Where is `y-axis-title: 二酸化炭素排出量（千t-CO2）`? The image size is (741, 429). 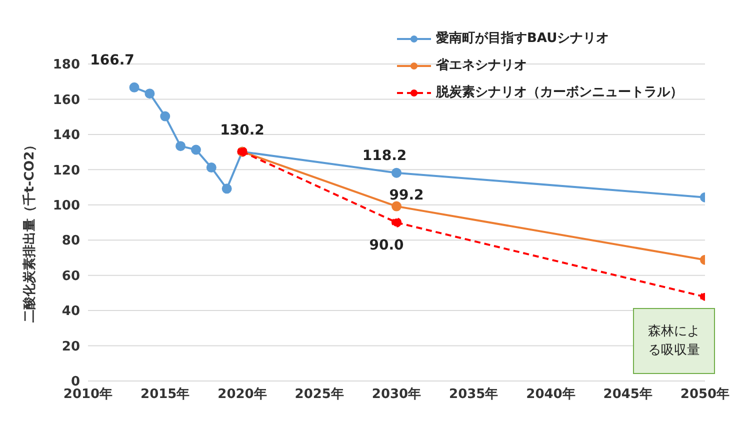
y-axis-title: 二酸化炭素排出量（千t-CO2） is located at coordinates (30, 230).